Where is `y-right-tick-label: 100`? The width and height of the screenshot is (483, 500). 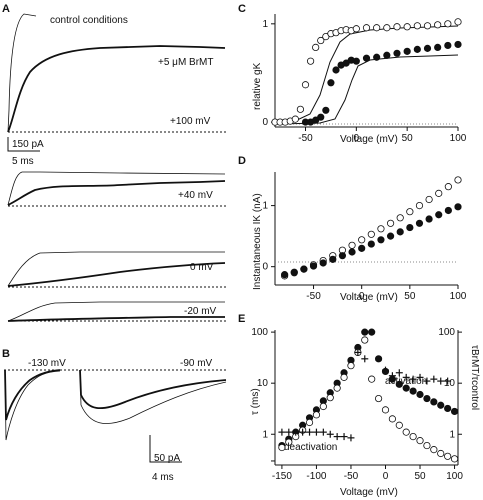
y-right-tick-label: 100 is located at coordinates (446, 332).